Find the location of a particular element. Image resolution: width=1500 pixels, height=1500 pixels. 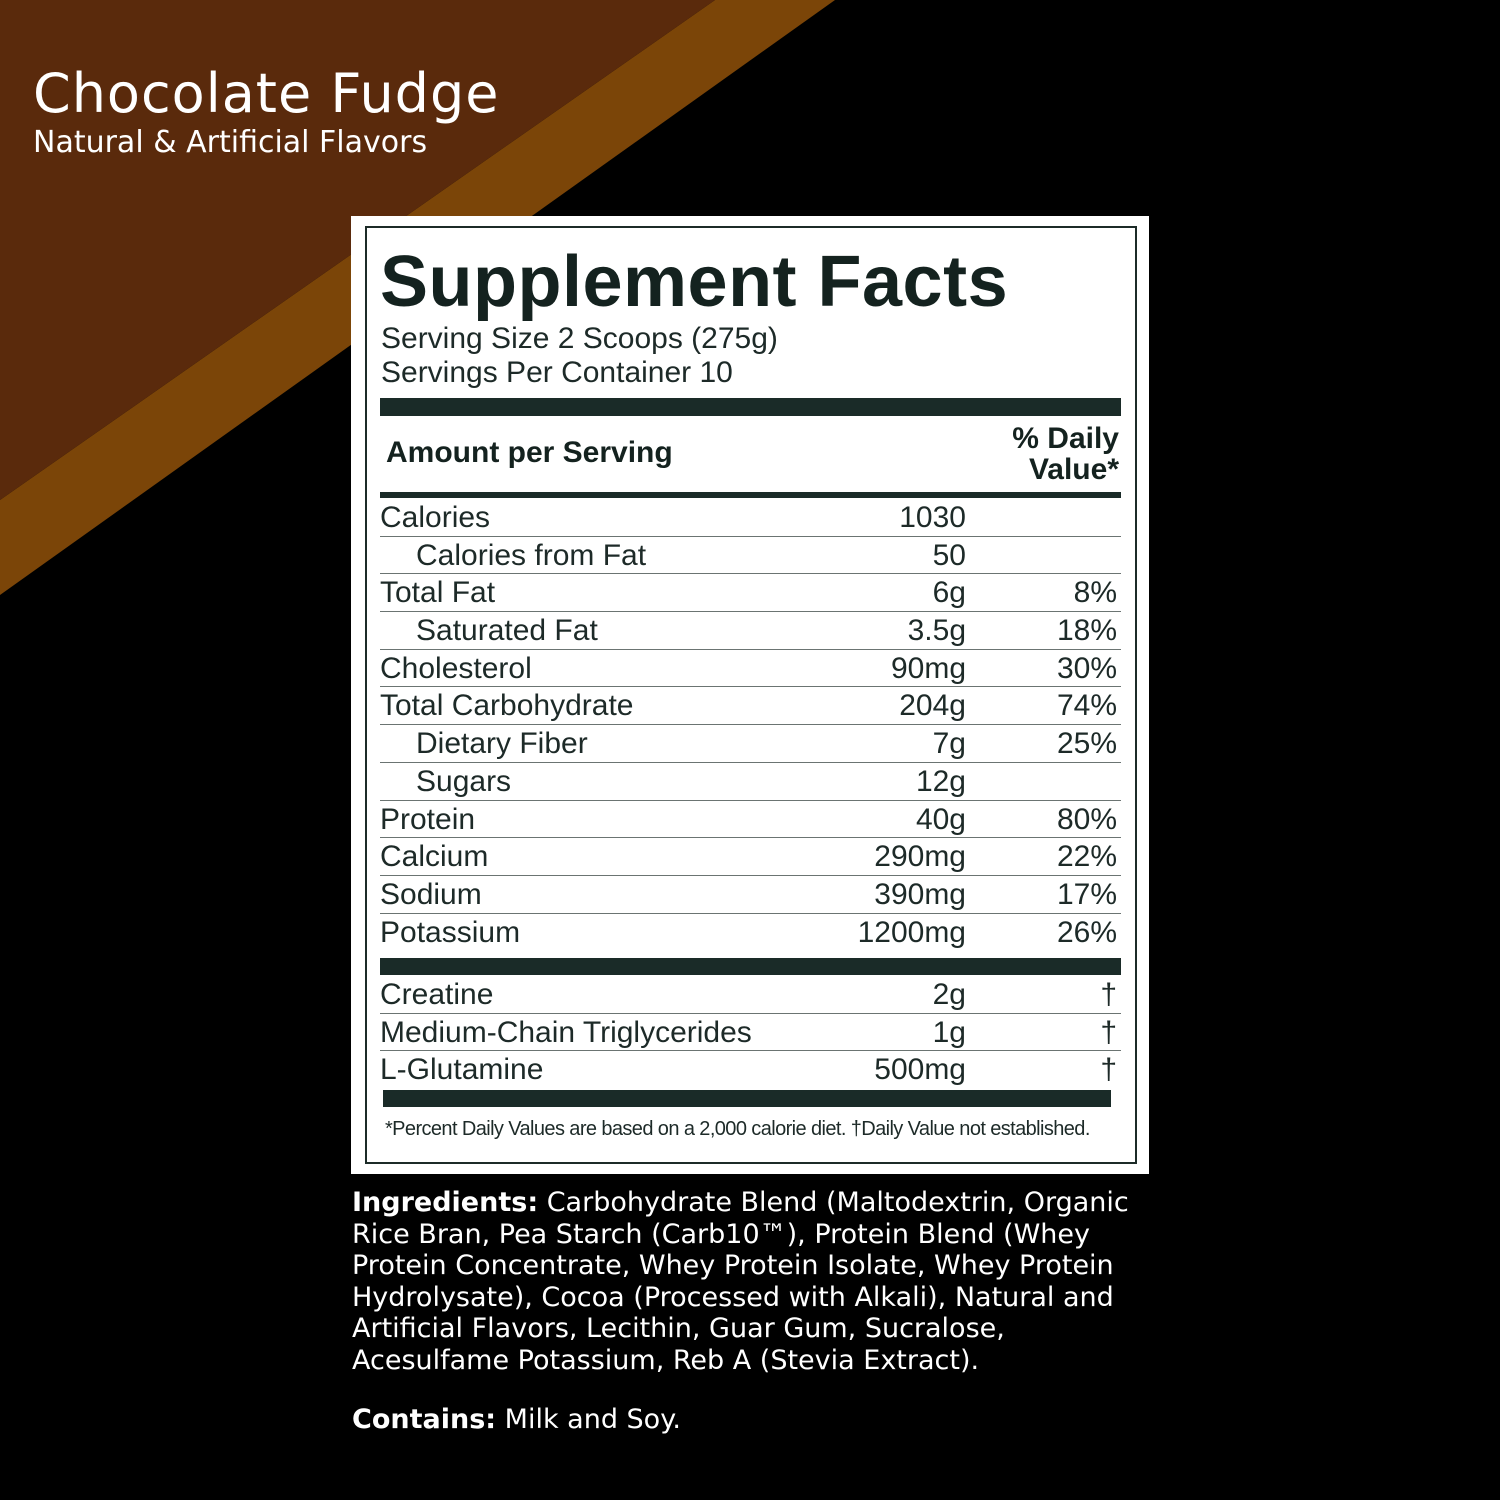

nutrient-amount: 7g is located at coordinates (949, 744).